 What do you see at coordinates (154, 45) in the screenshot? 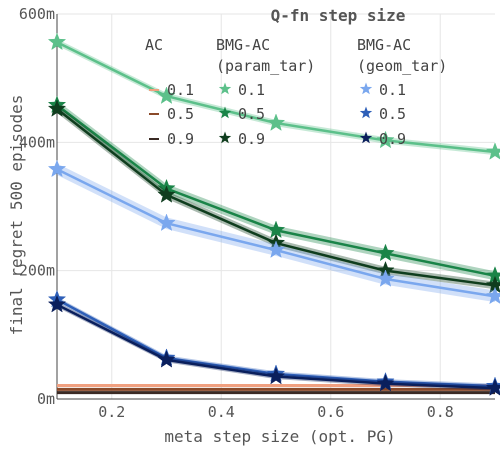
I see `legend-group-header: AC` at bounding box center [154, 45].